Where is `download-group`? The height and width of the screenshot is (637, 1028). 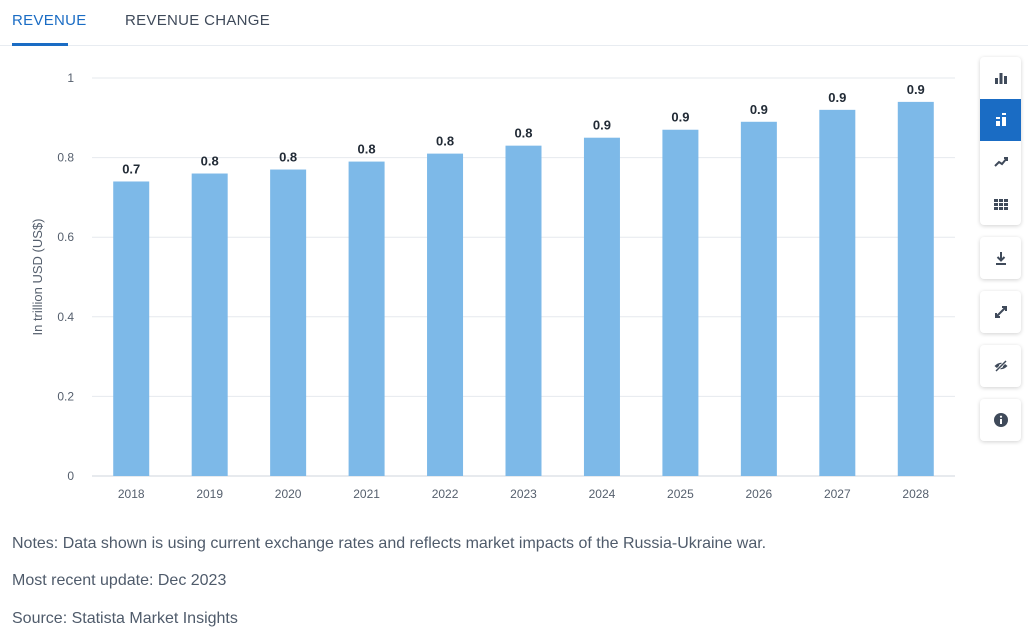 download-group is located at coordinates (1000, 258).